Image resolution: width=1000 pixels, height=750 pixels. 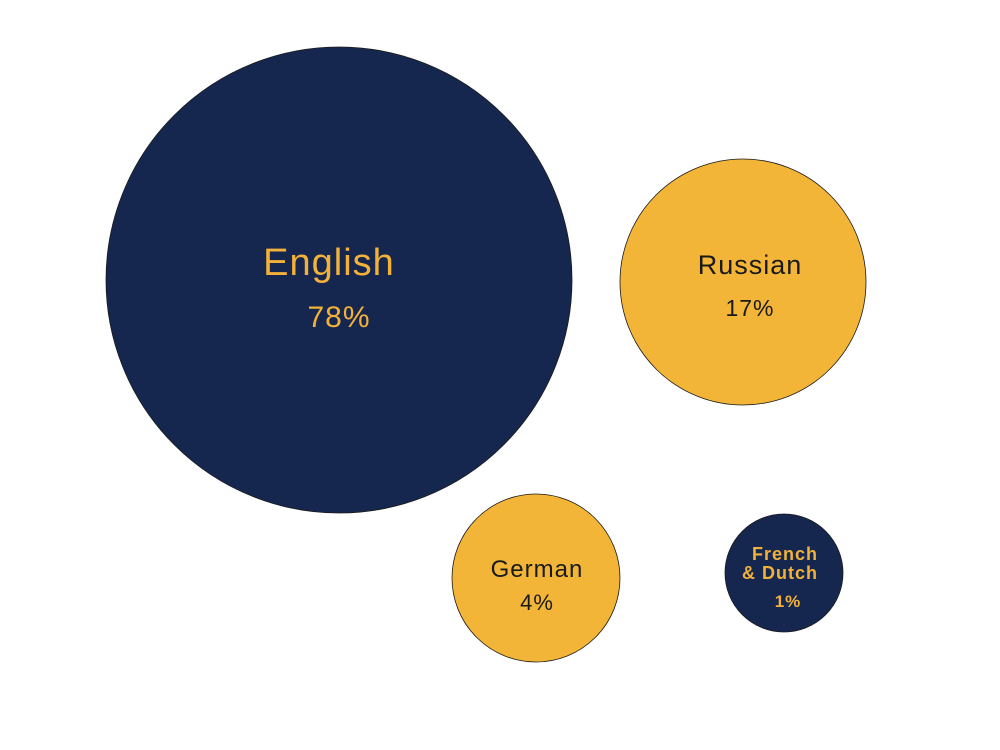 What do you see at coordinates (785, 554) in the screenshot?
I see `bubble-label: French` at bounding box center [785, 554].